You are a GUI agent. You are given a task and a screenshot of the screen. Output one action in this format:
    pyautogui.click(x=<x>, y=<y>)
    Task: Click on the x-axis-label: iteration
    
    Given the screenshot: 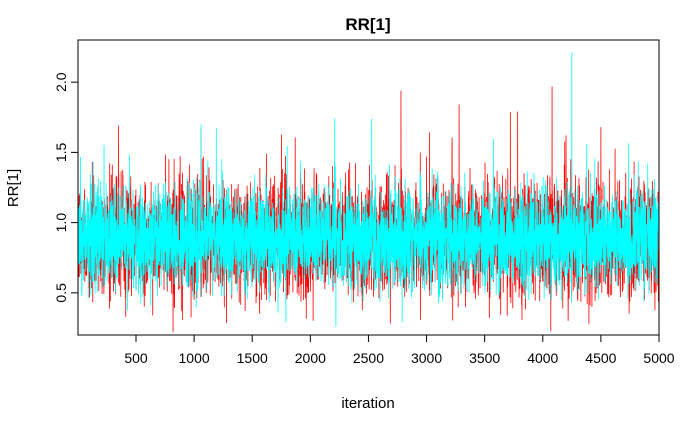 What is the action you would take?
    pyautogui.click(x=367, y=403)
    